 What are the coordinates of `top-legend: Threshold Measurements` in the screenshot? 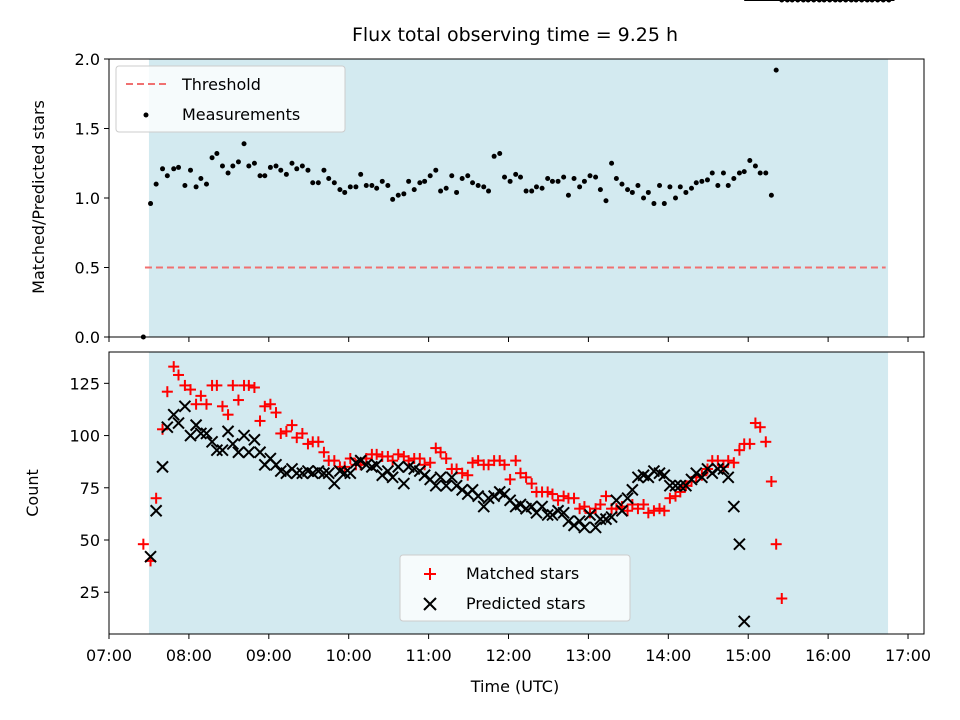 It's located at (230, 99).